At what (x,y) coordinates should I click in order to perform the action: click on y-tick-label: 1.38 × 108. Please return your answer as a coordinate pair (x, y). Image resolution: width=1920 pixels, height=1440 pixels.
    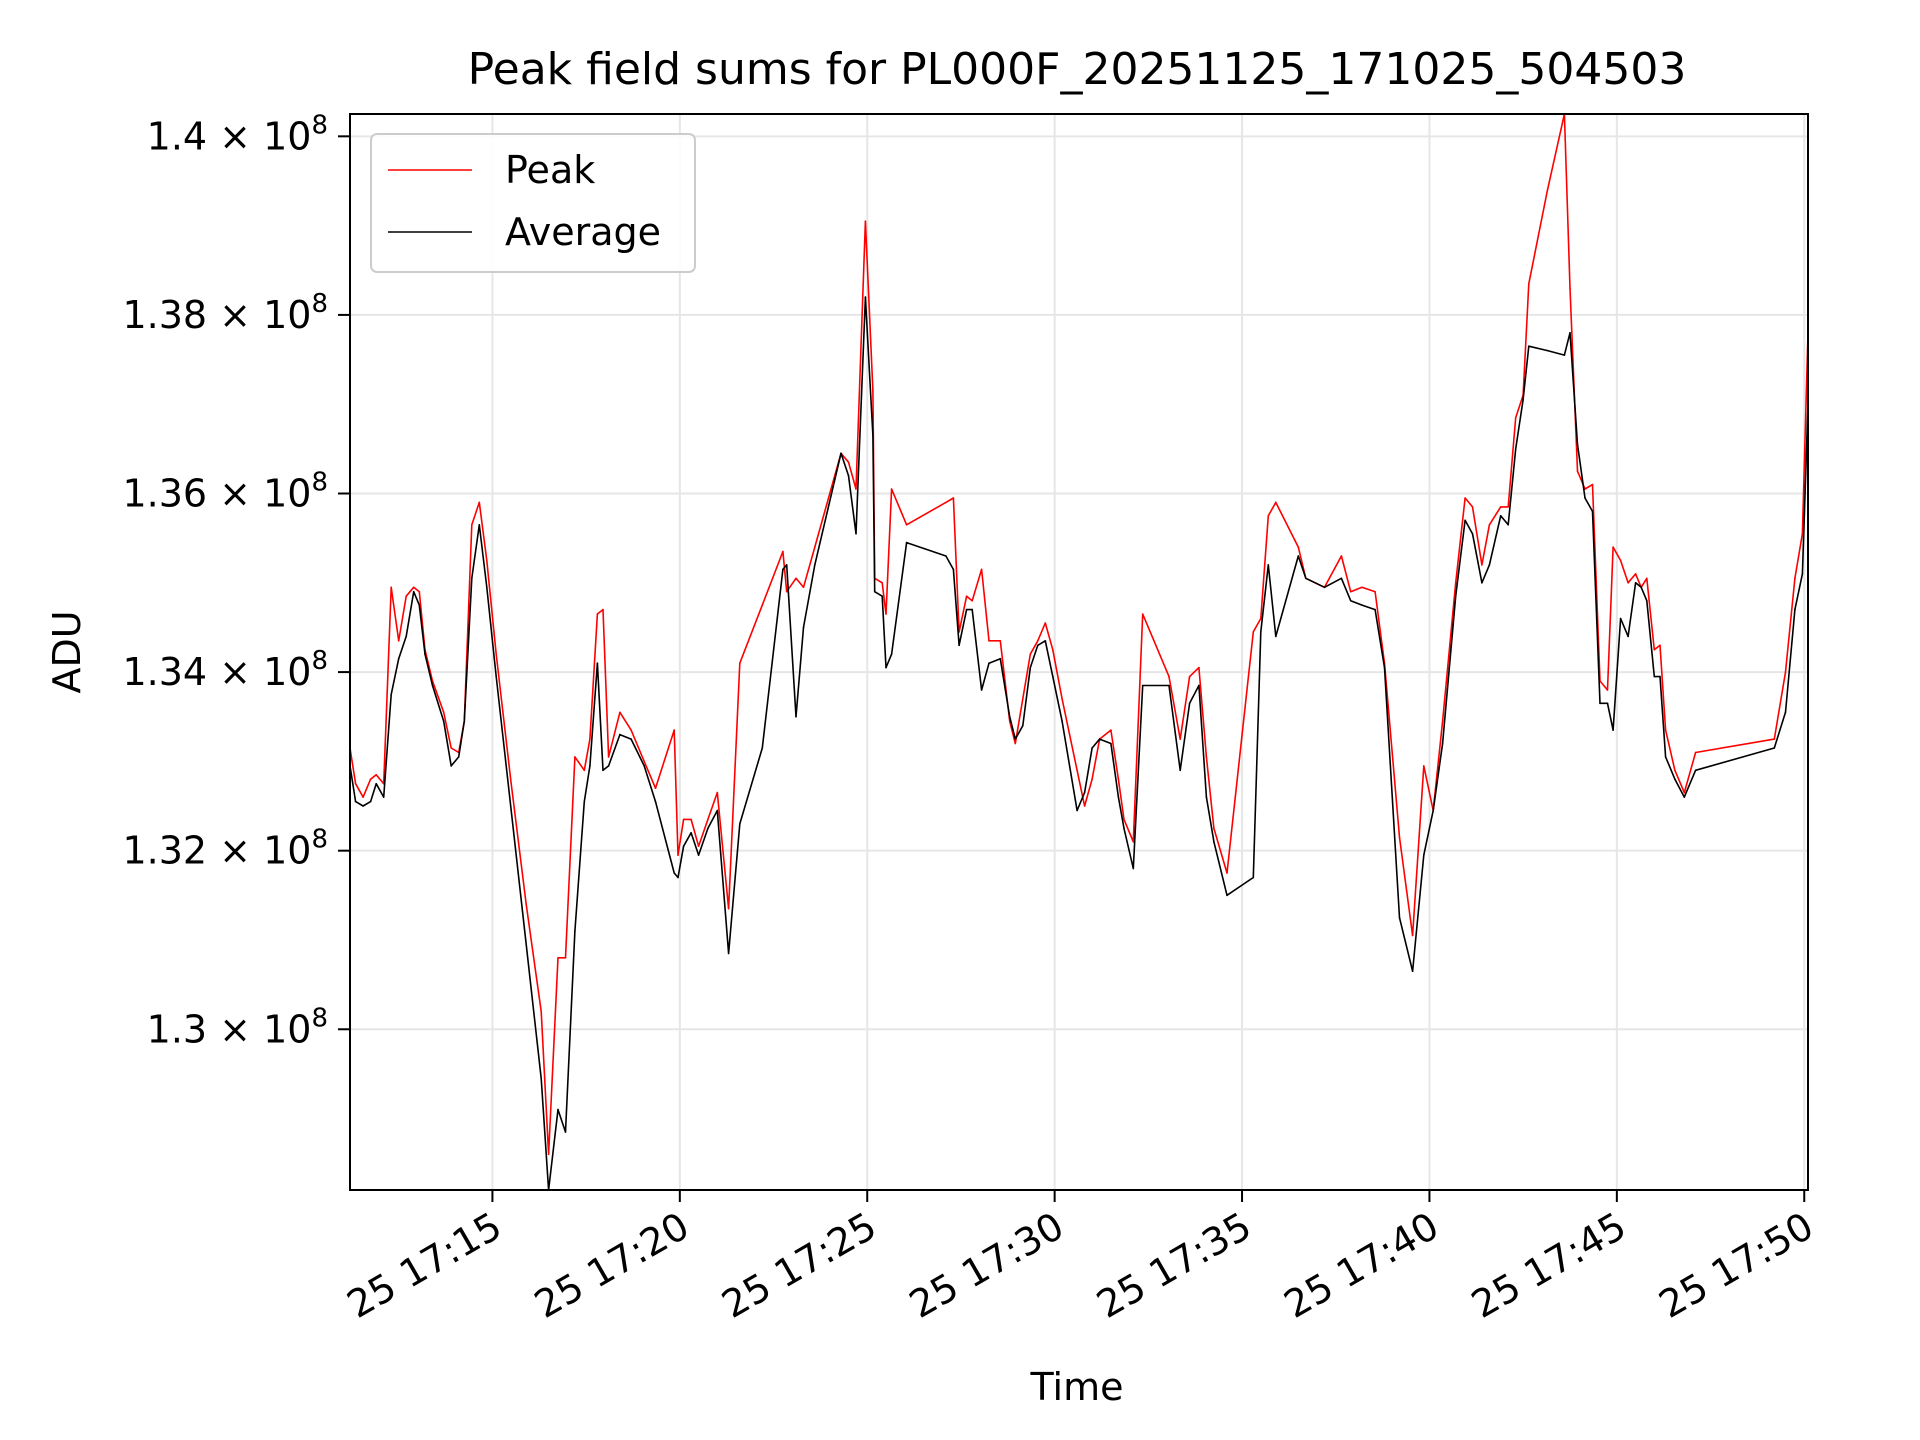
    Looking at the image, I should click on (225, 313).